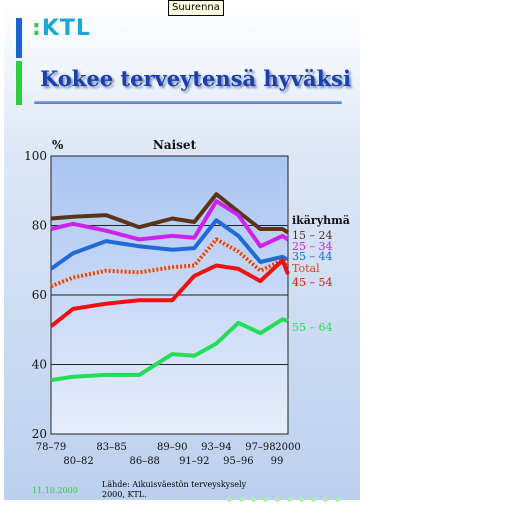 The image size is (512, 506). What do you see at coordinates (312, 256) in the screenshot?
I see `legend-label: 35 – 44` at bounding box center [312, 256].